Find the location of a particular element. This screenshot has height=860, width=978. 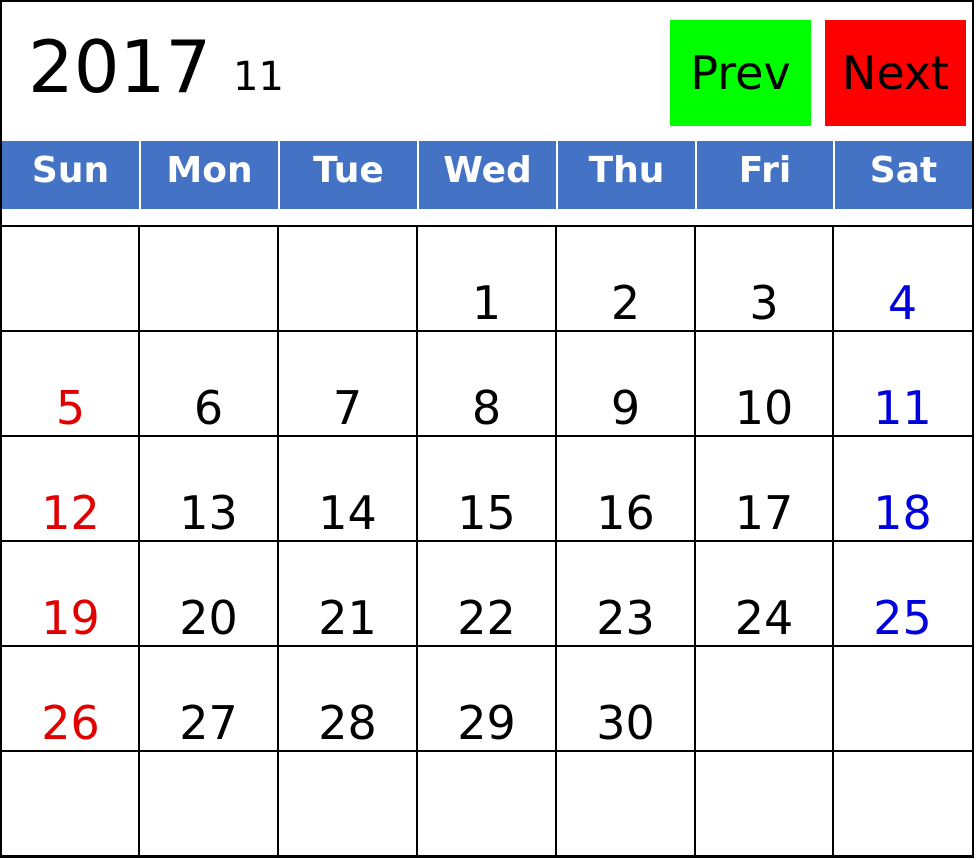

day-cell-17: 17 is located at coordinates (764, 488).